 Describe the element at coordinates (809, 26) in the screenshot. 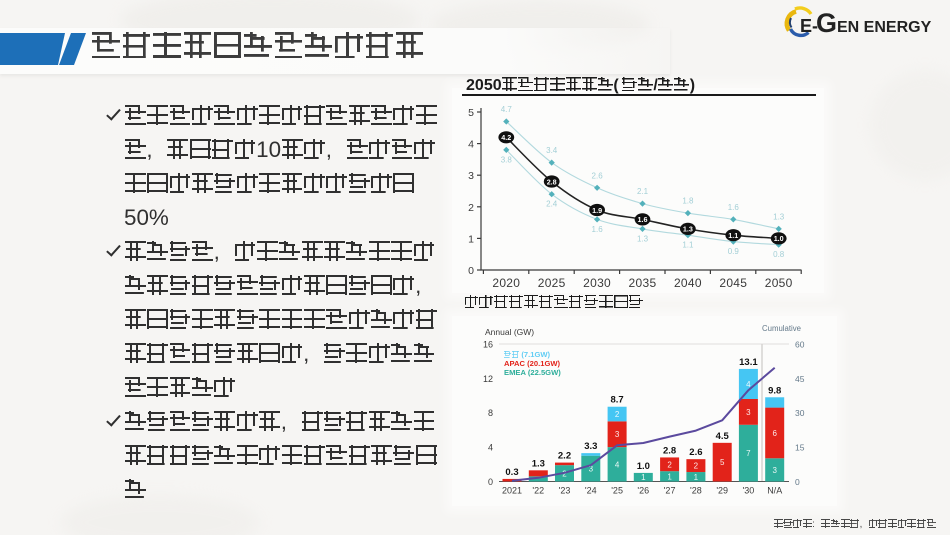

I see `svg-text: E-` at that location.